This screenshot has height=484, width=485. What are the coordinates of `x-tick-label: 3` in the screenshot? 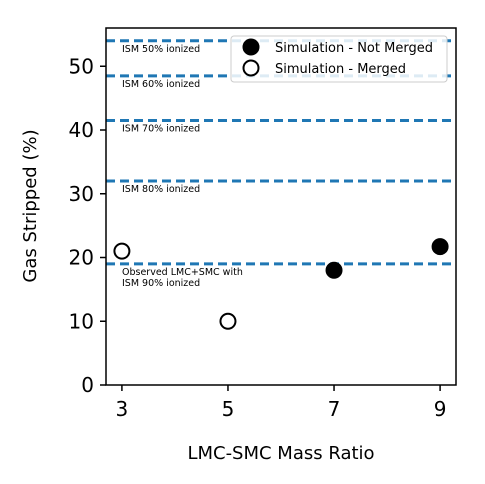 It's located at (122, 409).